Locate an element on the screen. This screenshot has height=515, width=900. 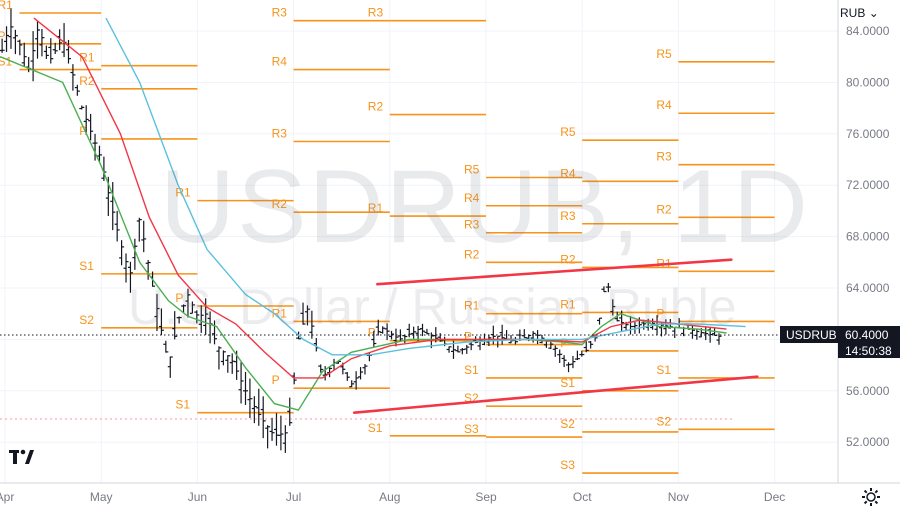
chevron-down-icon: ⌄ is located at coordinates (873, 13).